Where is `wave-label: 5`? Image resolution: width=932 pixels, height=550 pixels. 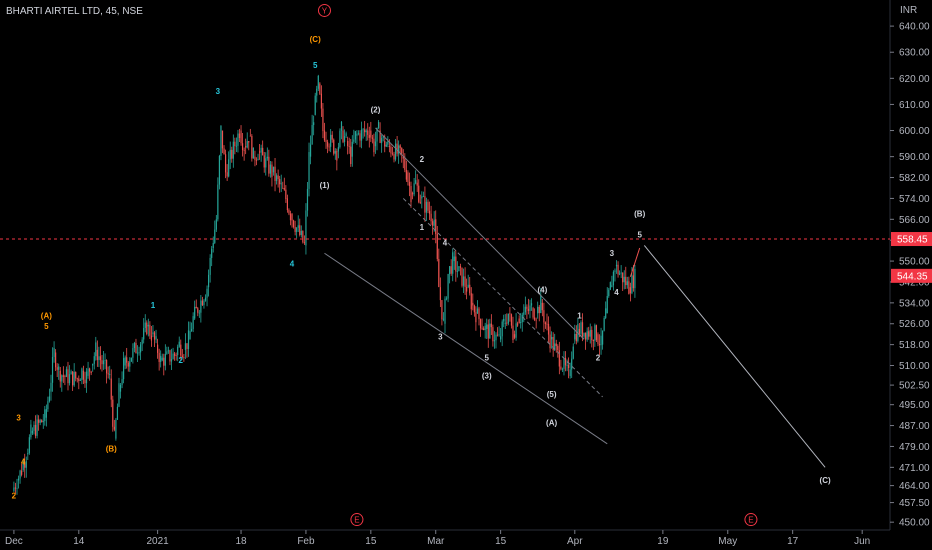
wave-label: 5 is located at coordinates (315, 65).